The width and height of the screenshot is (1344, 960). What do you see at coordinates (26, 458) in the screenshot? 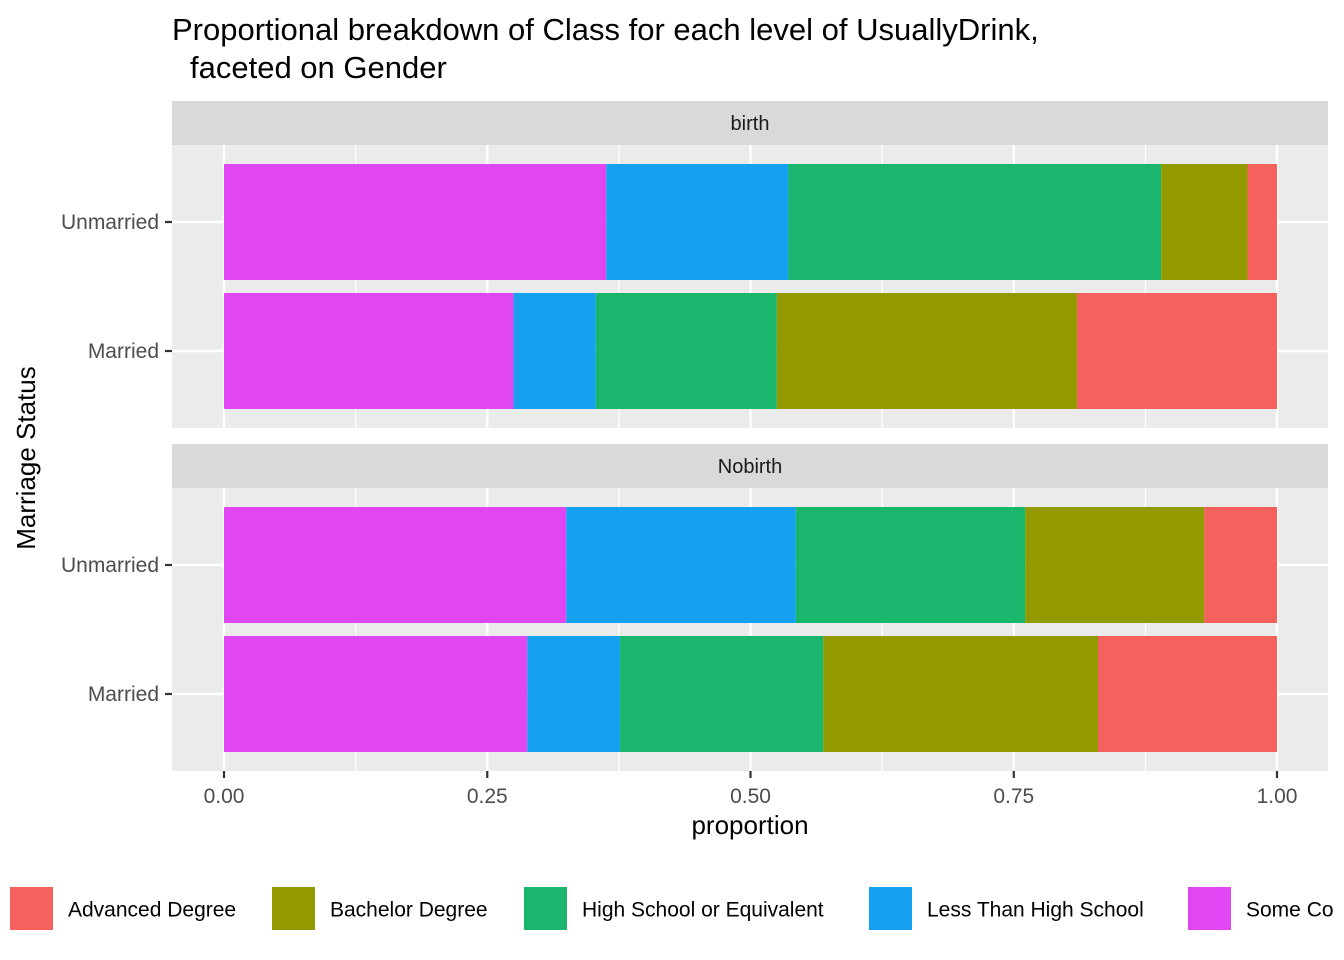
I see `y-axis-title: Marriage Status` at bounding box center [26, 458].